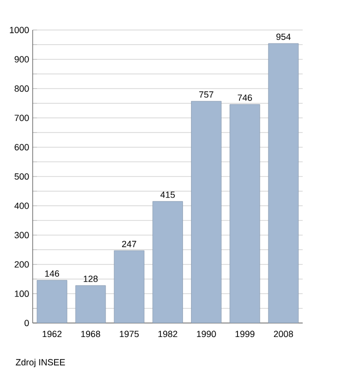 The height and width of the screenshot is (373, 350). What do you see at coordinates (21, 88) in the screenshot?
I see `y-tick-label: 800` at bounding box center [21, 88].